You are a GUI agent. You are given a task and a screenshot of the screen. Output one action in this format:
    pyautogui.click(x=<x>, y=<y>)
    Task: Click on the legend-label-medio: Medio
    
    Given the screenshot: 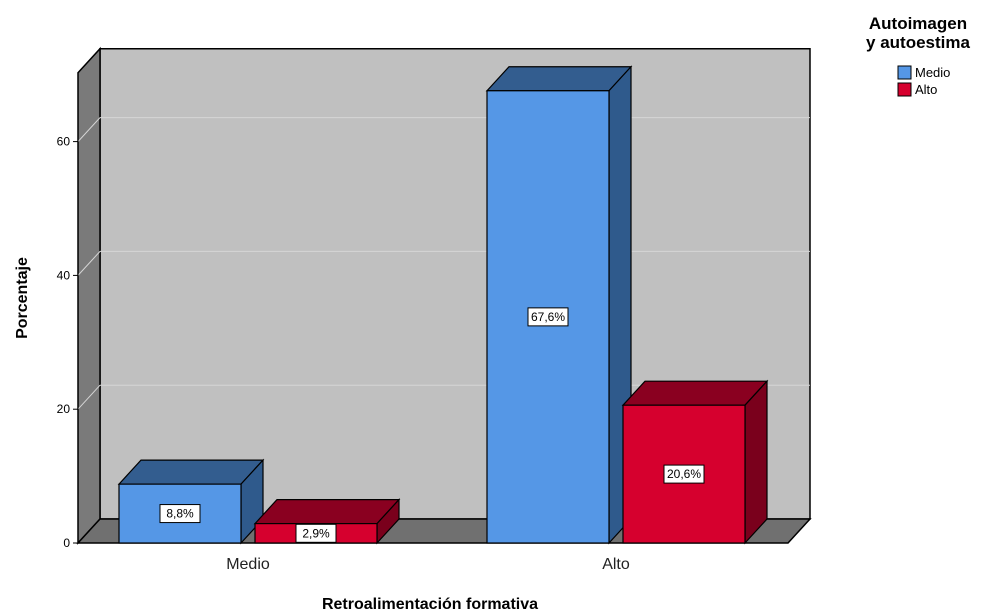 What is the action you would take?
    pyautogui.click(x=932, y=72)
    